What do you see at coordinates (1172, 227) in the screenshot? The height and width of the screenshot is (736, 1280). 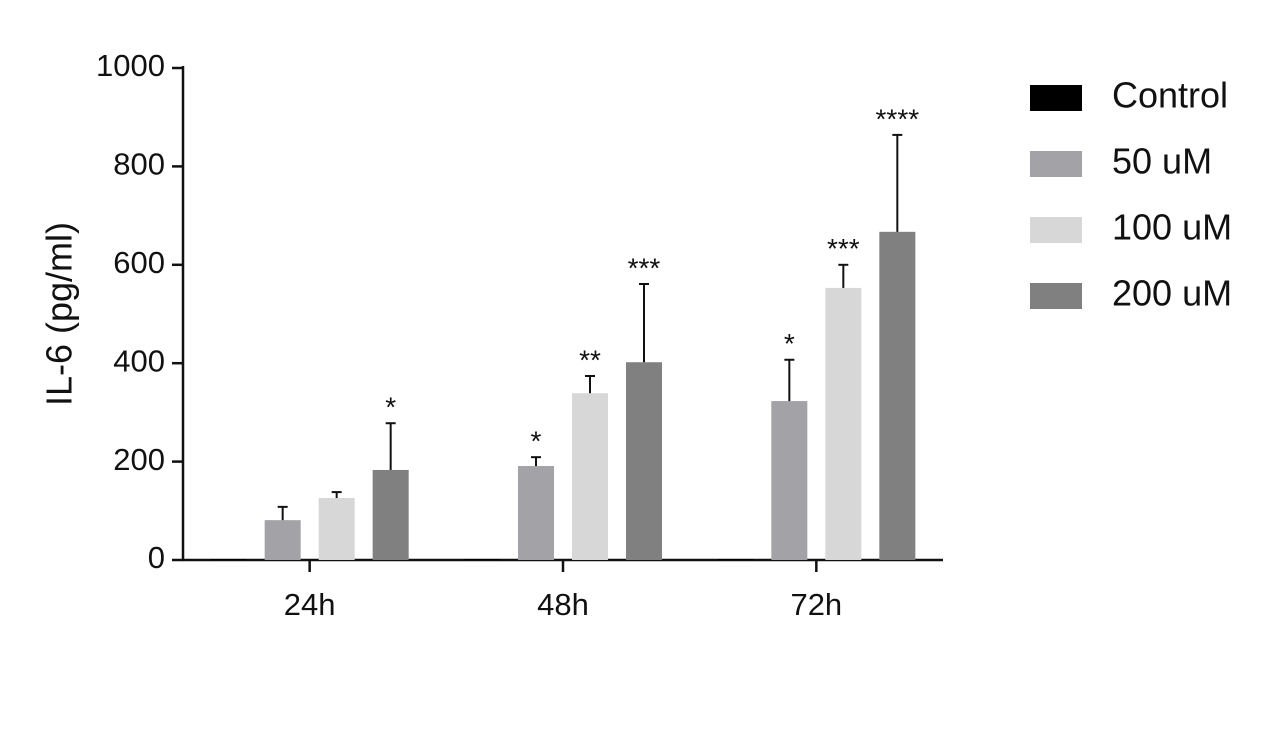 I see `legend-label: 100 uM` at bounding box center [1172, 227].